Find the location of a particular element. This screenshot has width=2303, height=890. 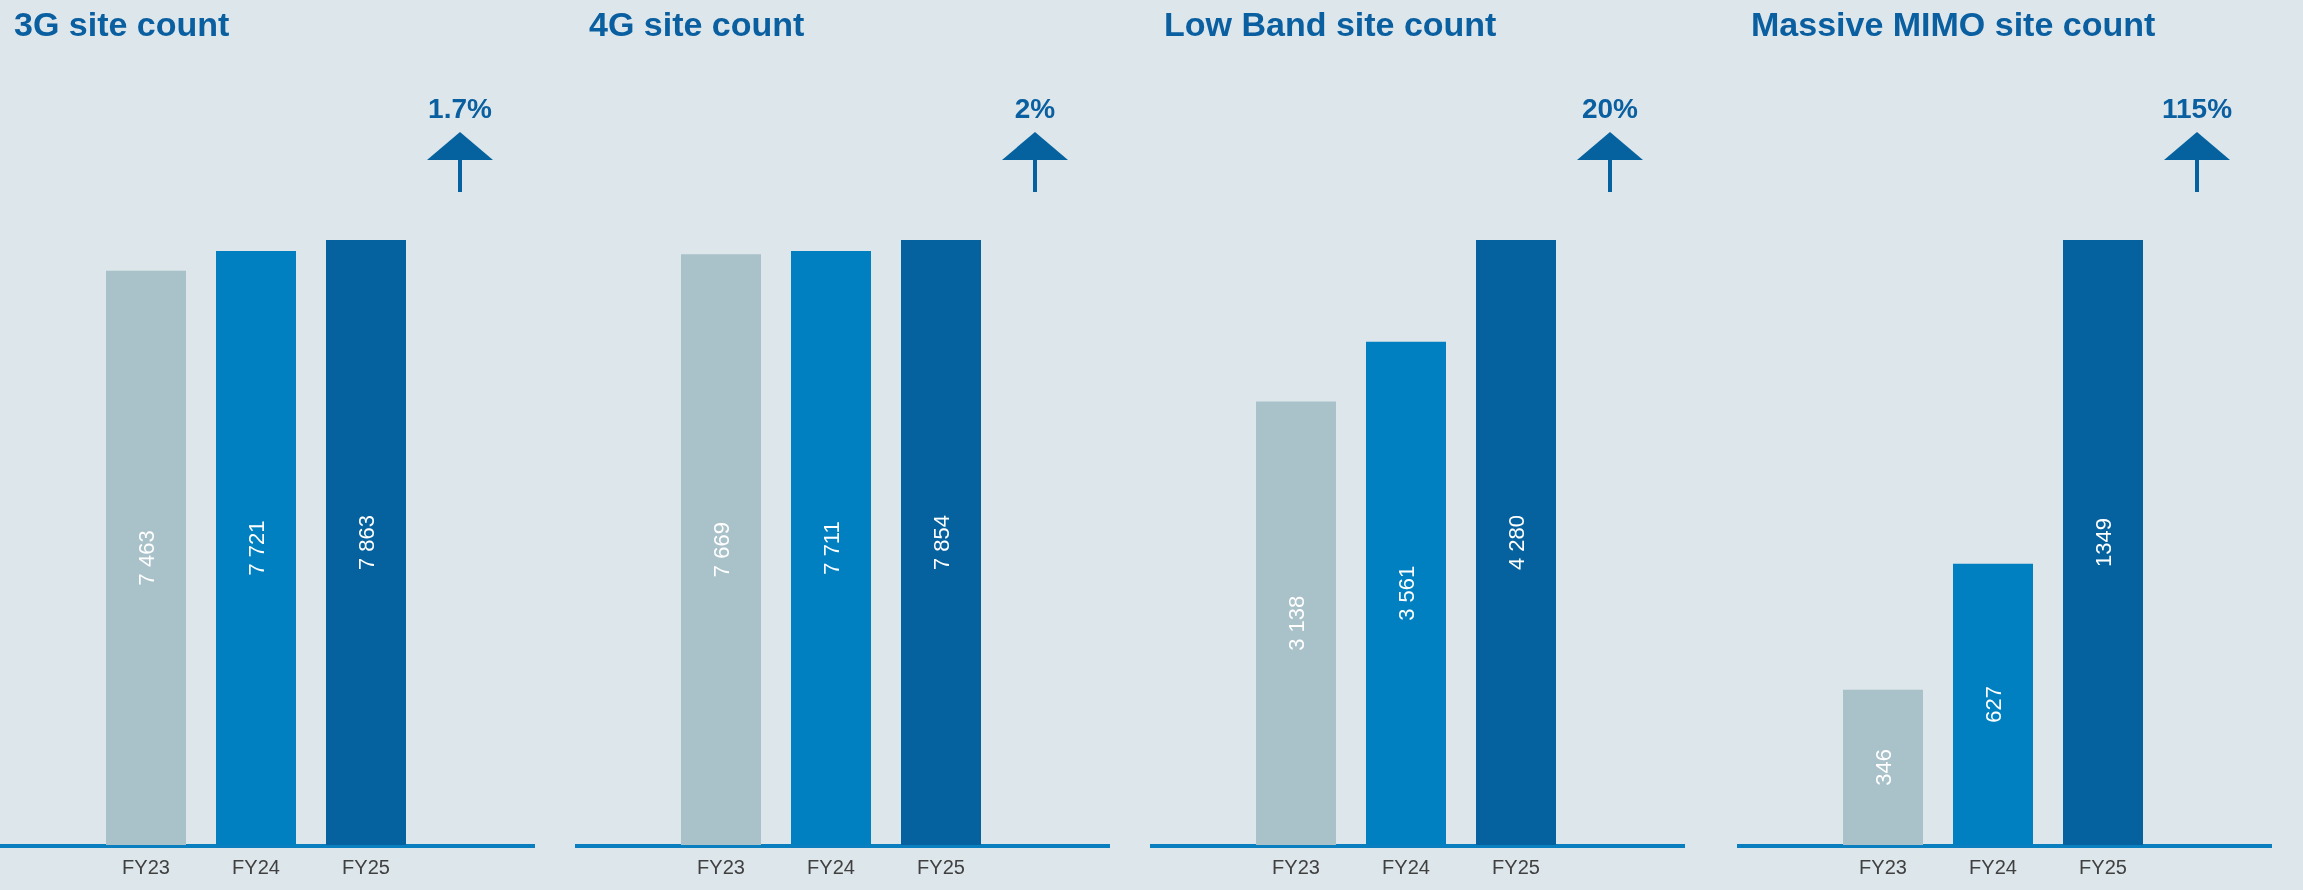

text: 115% is located at coordinates (2197, 109).